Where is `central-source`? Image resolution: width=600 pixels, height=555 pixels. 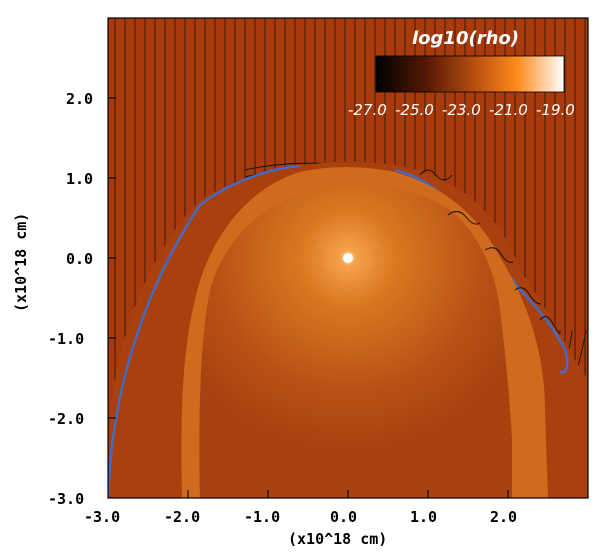 central-source is located at coordinates (348, 258).